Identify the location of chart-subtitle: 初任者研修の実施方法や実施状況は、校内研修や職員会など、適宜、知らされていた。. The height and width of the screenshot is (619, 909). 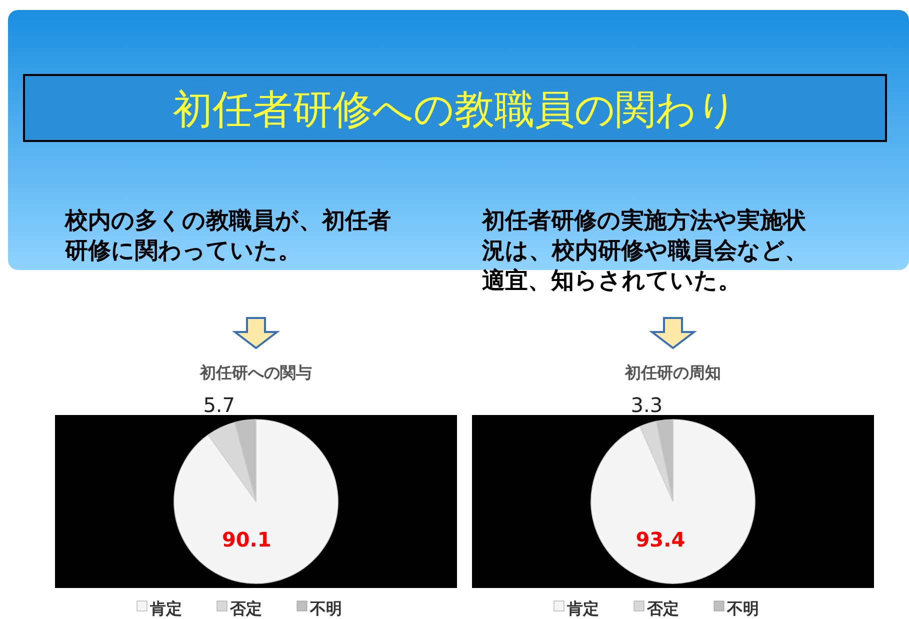
(644, 250).